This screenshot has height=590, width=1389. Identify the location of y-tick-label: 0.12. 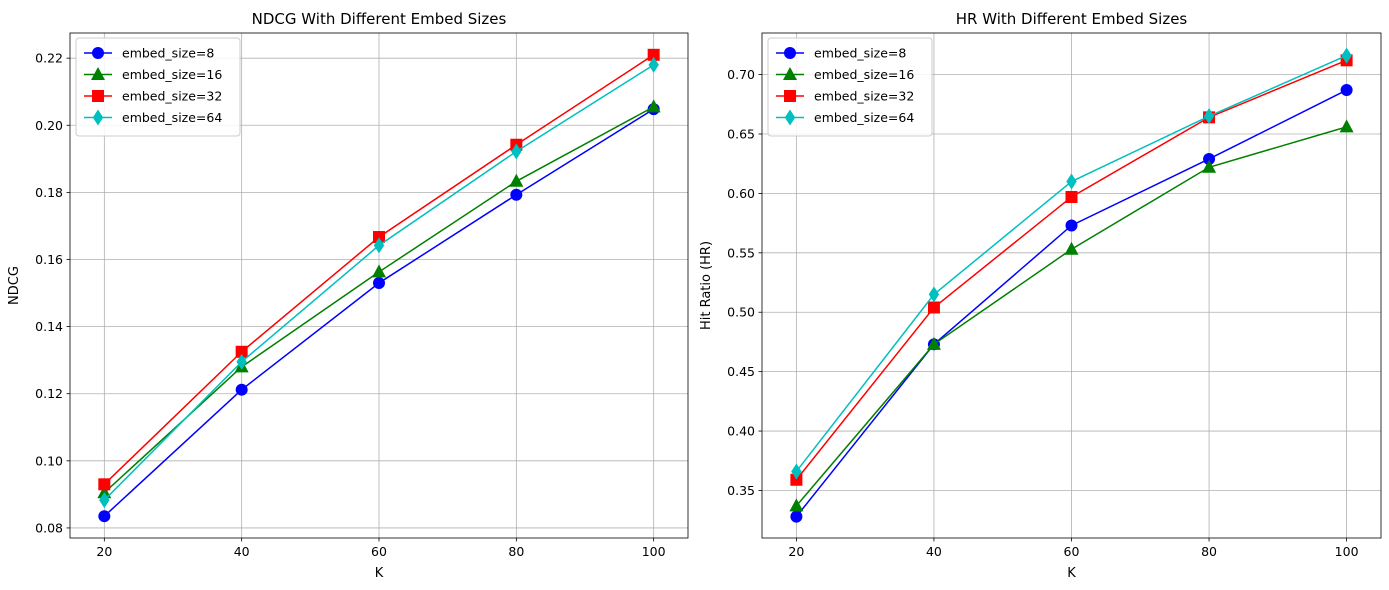
(49, 393).